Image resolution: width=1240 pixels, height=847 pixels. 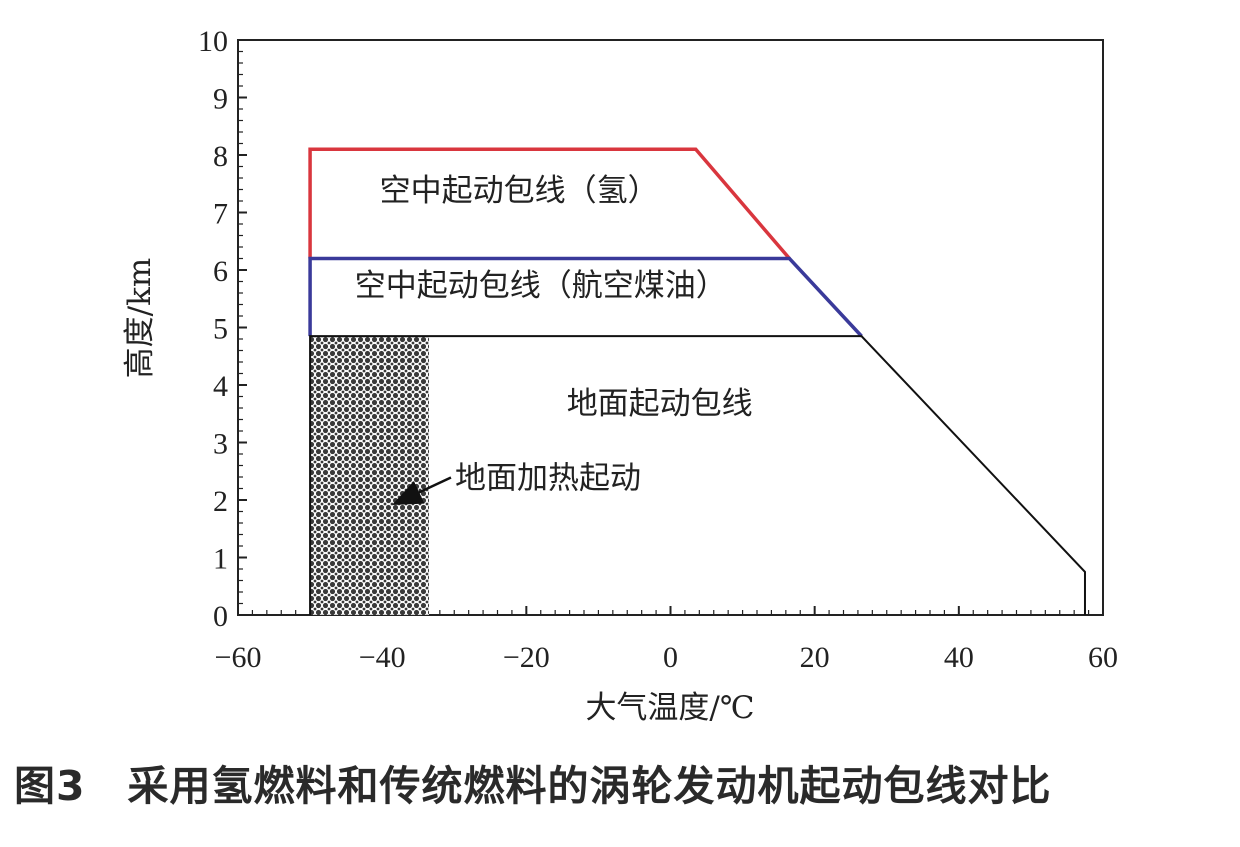 What do you see at coordinates (548, 479) in the screenshot?
I see `label-ground-heated-start: 地面加热起动` at bounding box center [548, 479].